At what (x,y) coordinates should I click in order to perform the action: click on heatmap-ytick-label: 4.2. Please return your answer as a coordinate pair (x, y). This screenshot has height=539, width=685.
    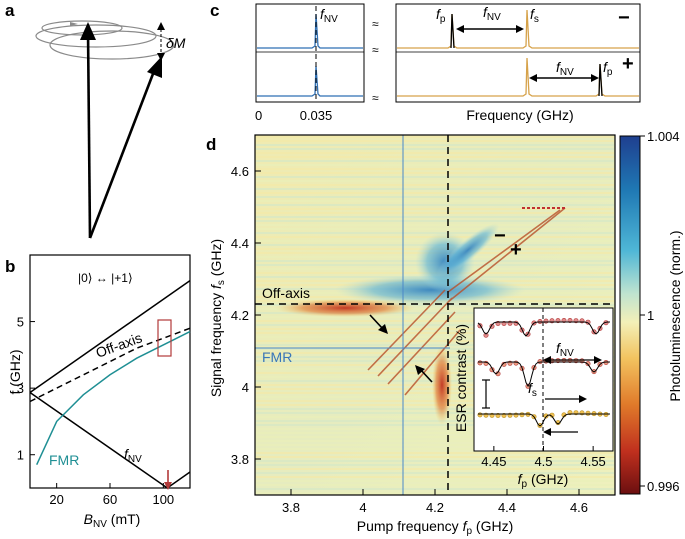
    Looking at the image, I should click on (240, 315).